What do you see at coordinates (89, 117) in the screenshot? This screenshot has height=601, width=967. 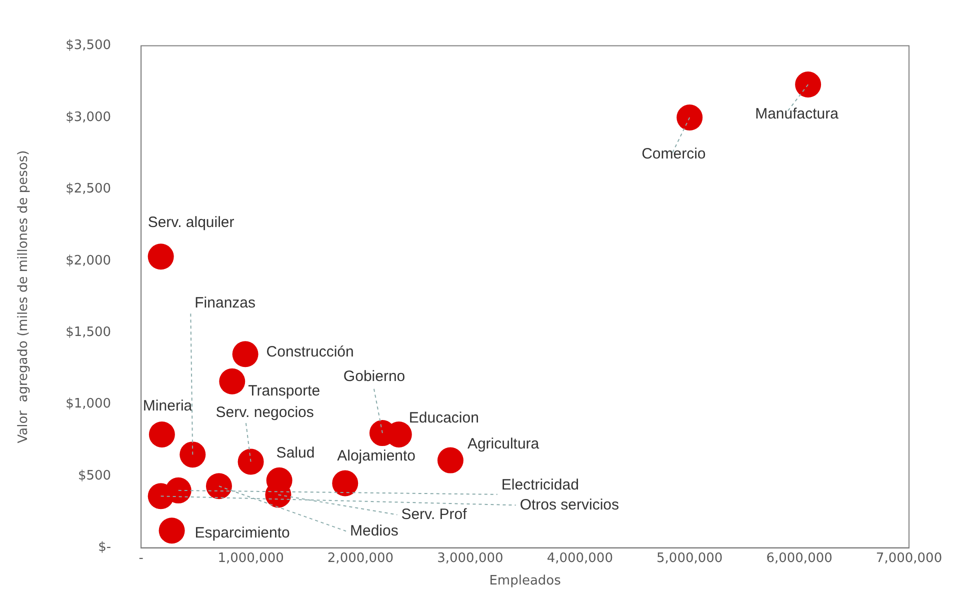 I see `y-tick-label: $3,000` at bounding box center [89, 117].